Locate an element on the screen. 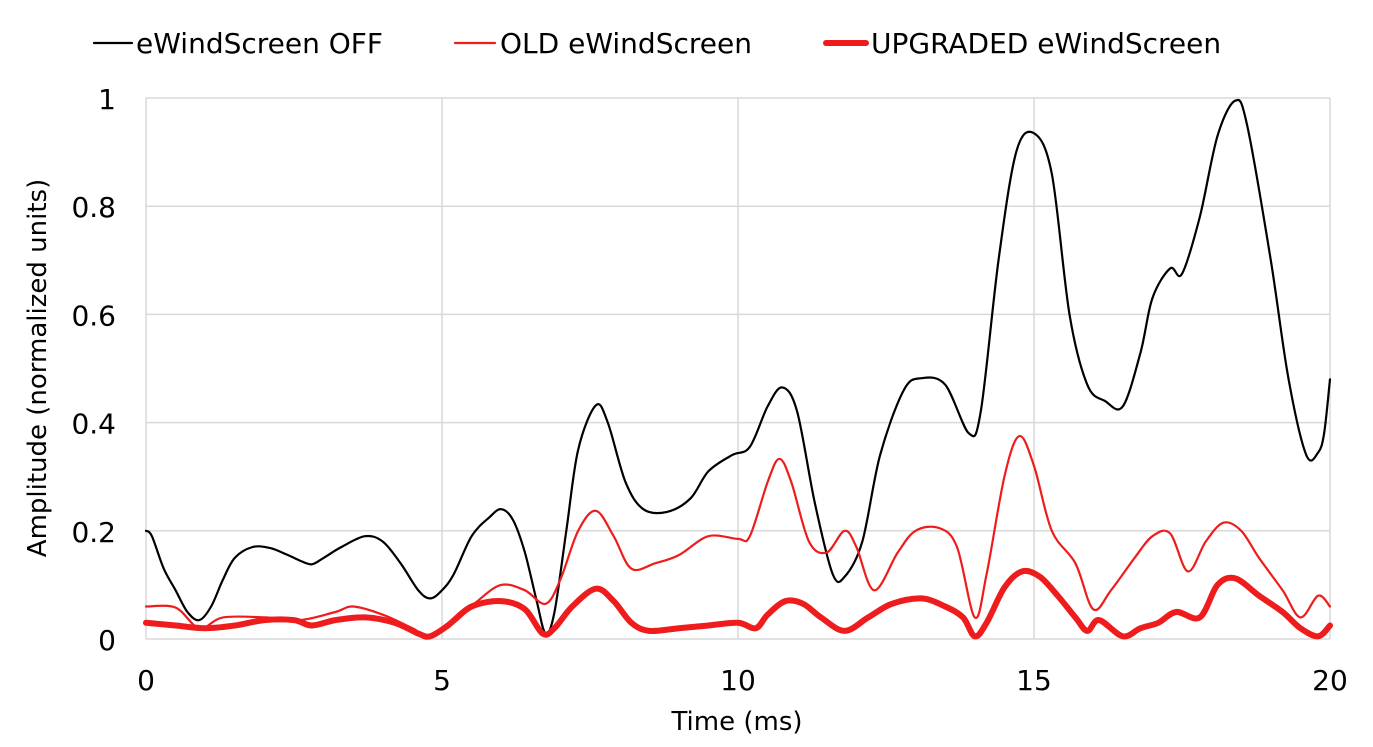 Image resolution: width=1373 pixels, height=747 pixels. y-tick-label: 0 is located at coordinates (107, 640).